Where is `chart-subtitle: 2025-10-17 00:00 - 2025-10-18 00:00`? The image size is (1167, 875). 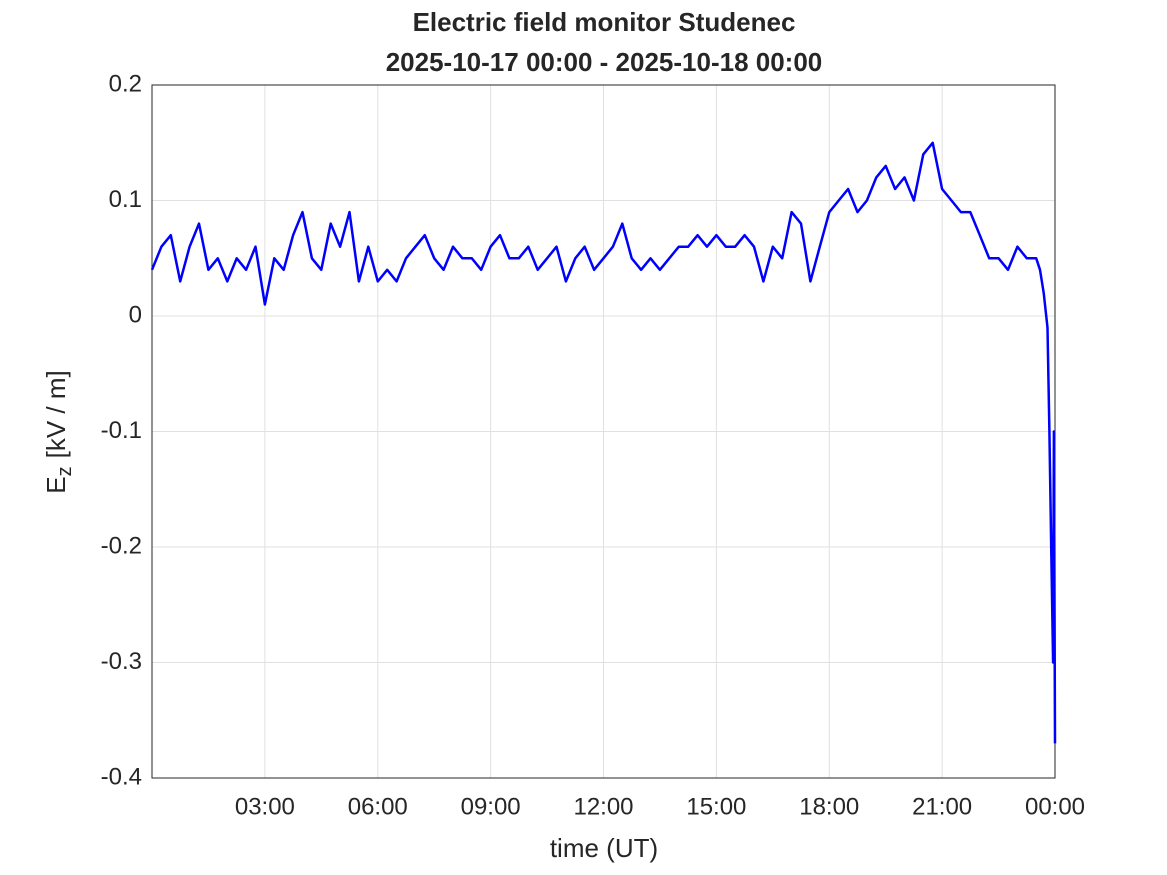
chart-subtitle: 2025-10-17 00:00 - 2025-10-18 00:00 is located at coordinates (604, 62).